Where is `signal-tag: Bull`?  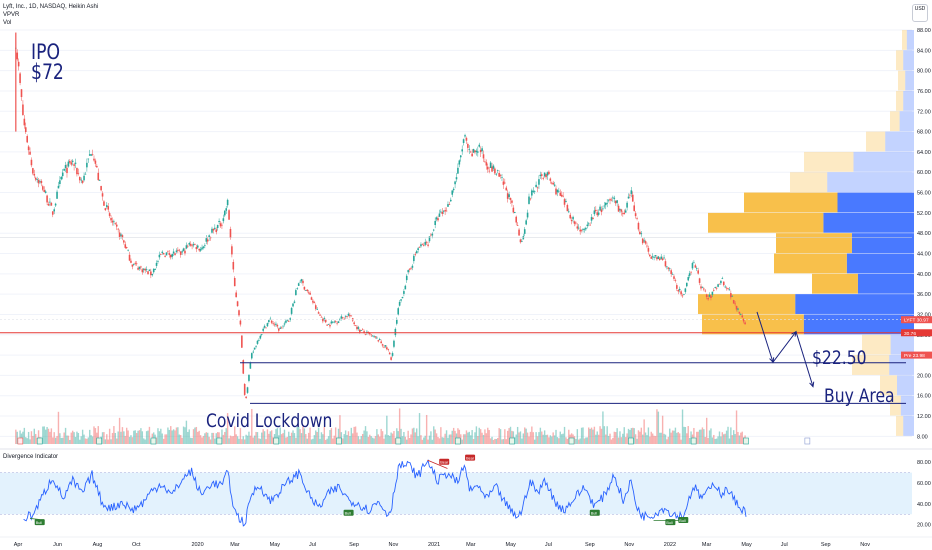
signal-tag: Bull is located at coordinates (39, 523).